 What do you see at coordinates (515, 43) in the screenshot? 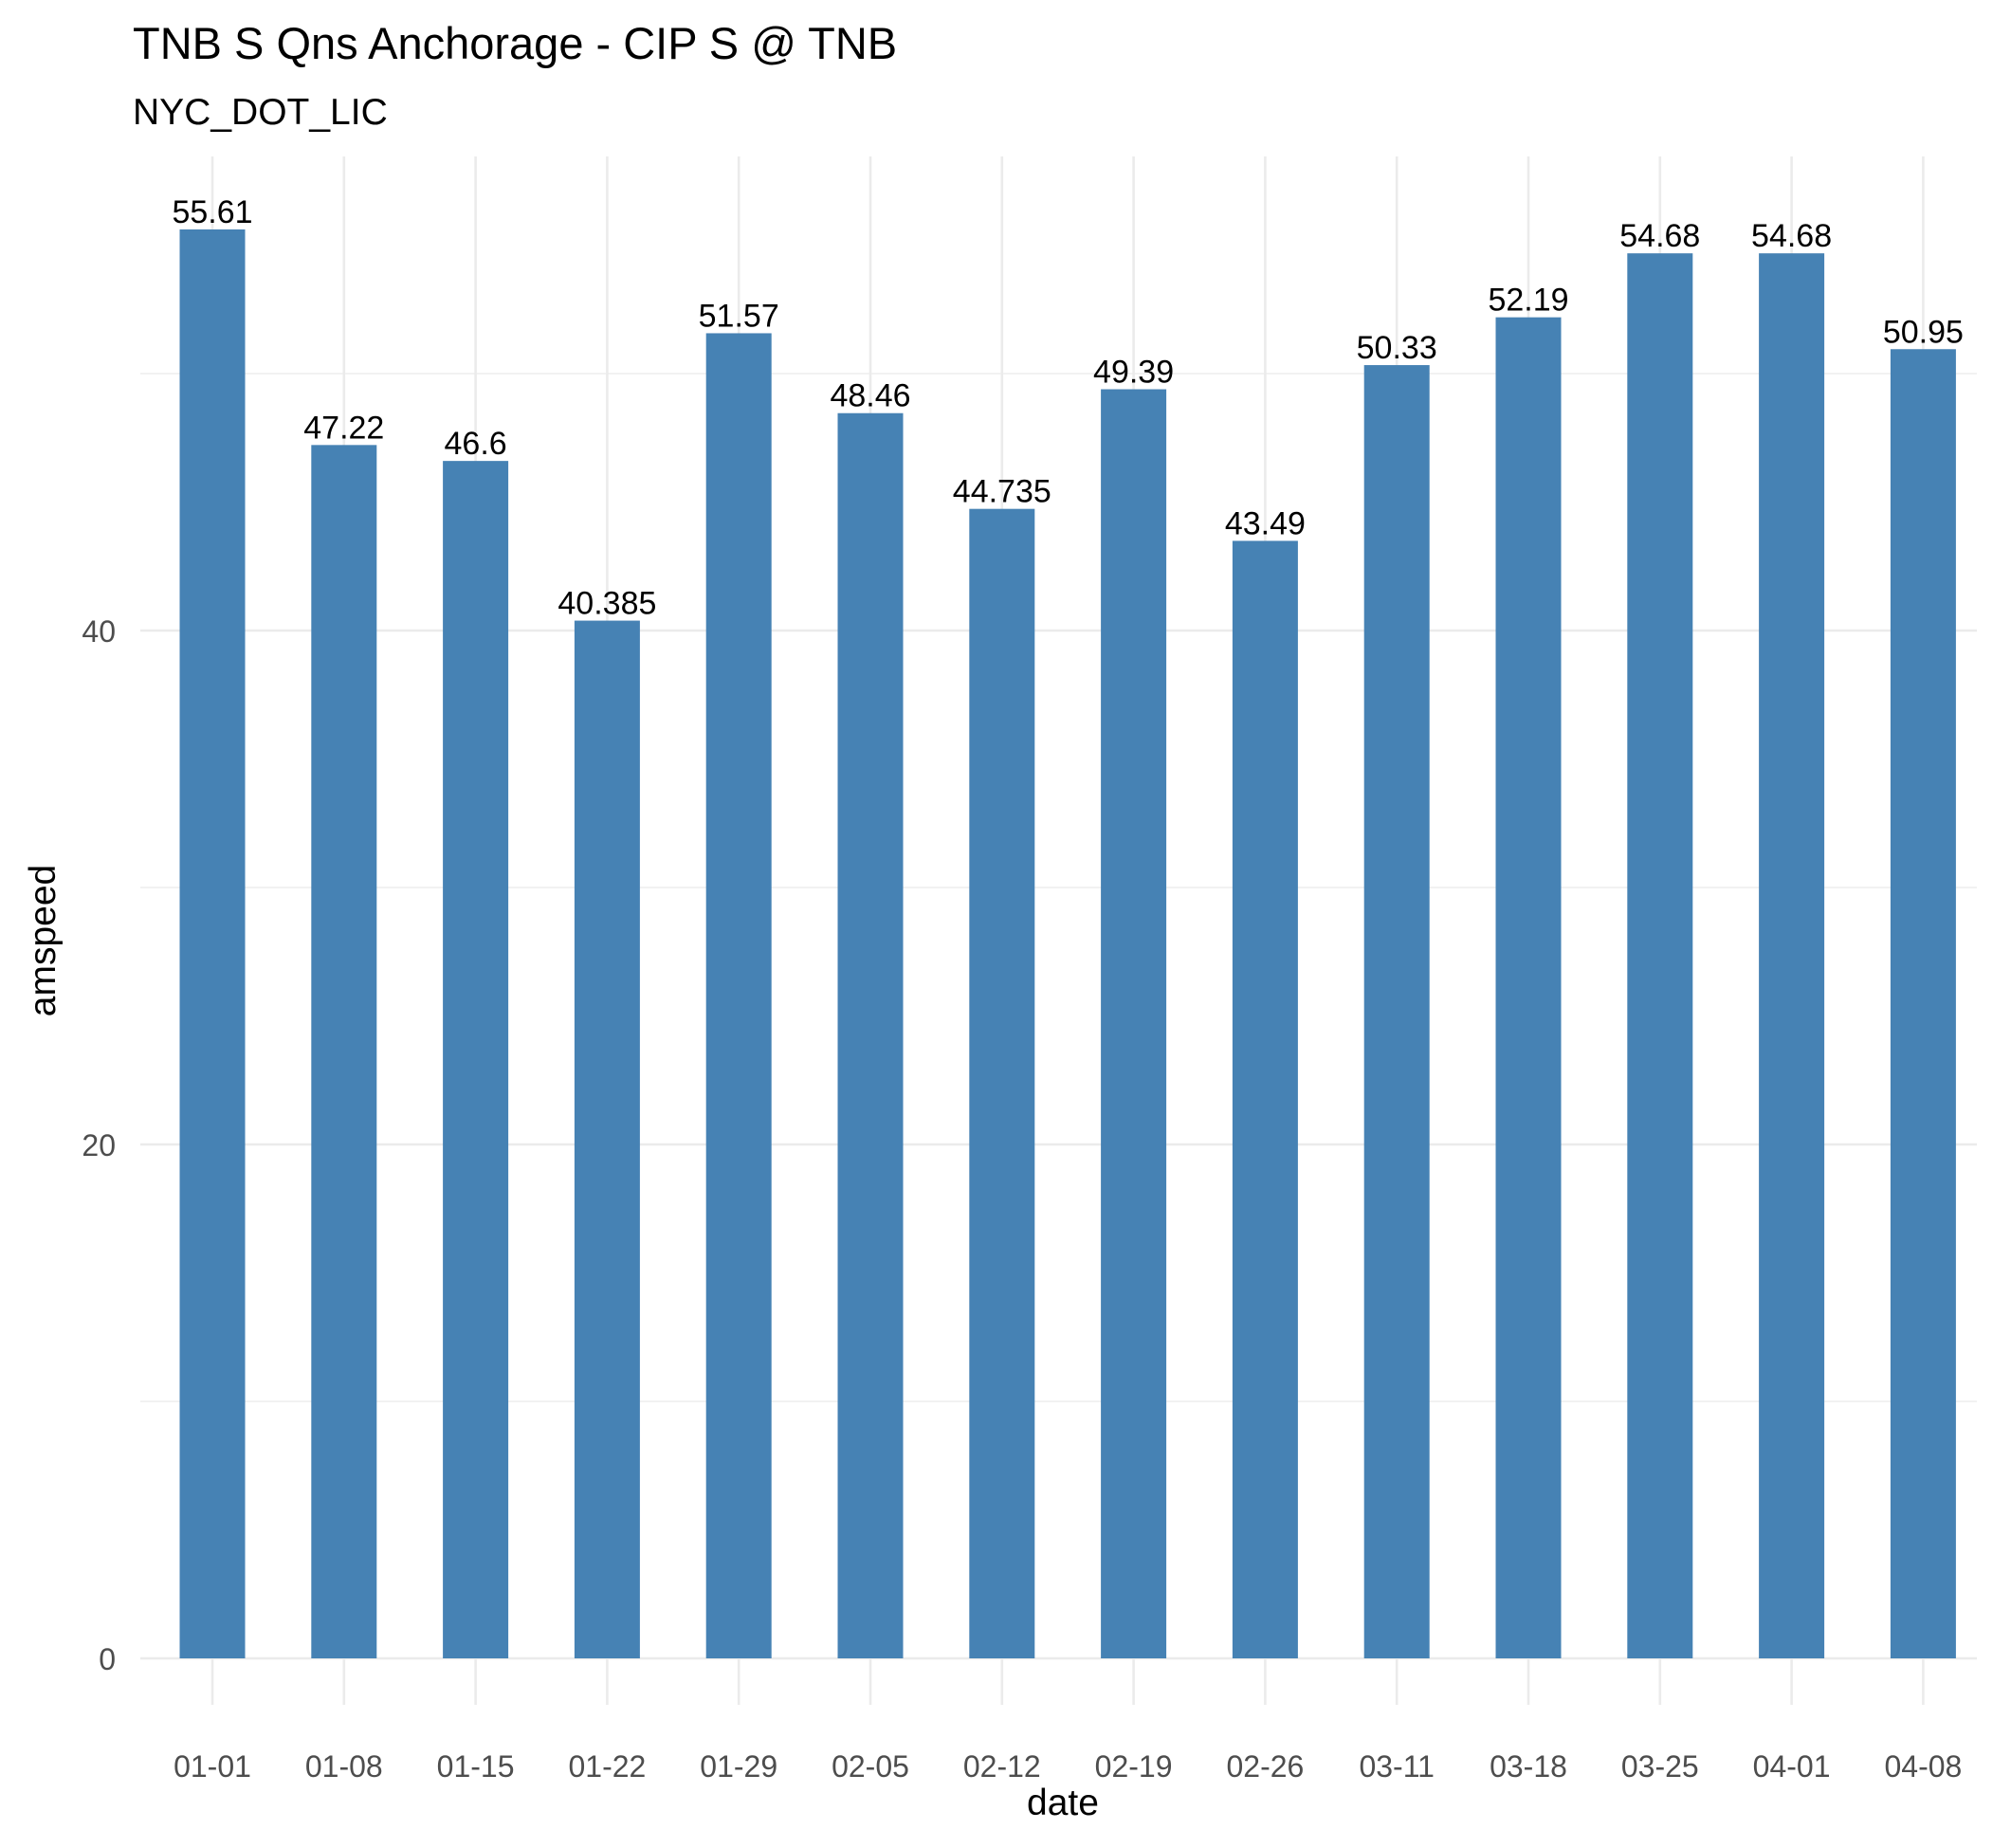
I see `chart-title: TNB S Qns Anchorage - CIP S @ TNB` at bounding box center [515, 43].